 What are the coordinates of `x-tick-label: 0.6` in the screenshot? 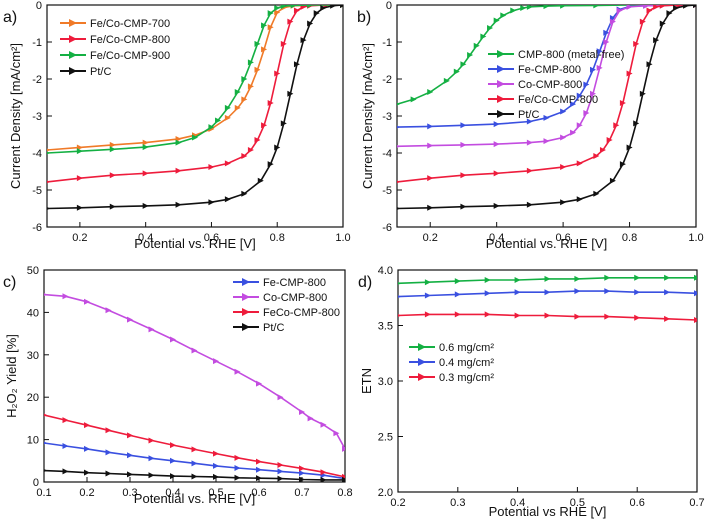 It's located at (211, 238).